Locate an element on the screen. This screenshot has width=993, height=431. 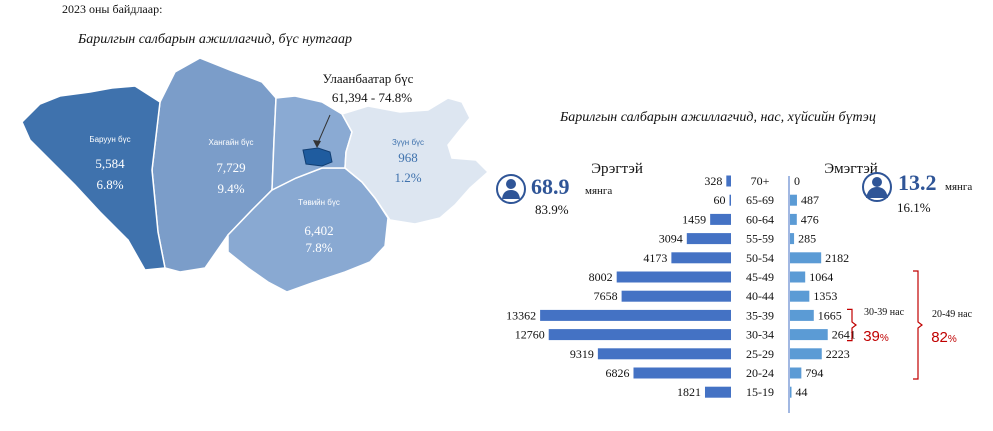
female-value-label: 2641 is located at coordinates (844, 335).